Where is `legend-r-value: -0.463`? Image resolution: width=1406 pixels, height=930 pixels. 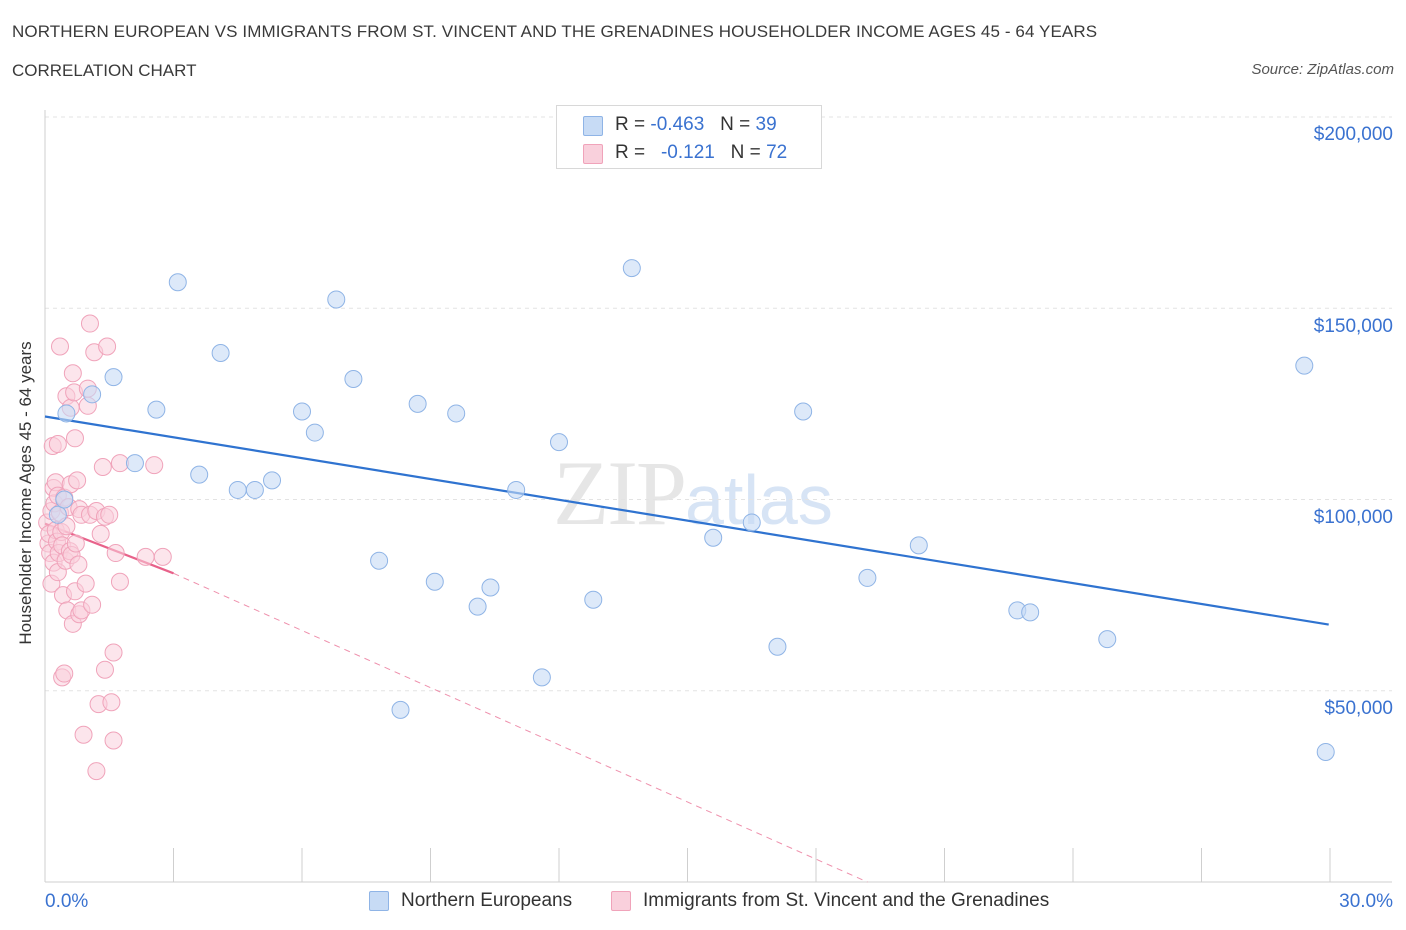
legend-r-value: -0.463 is located at coordinates (677, 124).